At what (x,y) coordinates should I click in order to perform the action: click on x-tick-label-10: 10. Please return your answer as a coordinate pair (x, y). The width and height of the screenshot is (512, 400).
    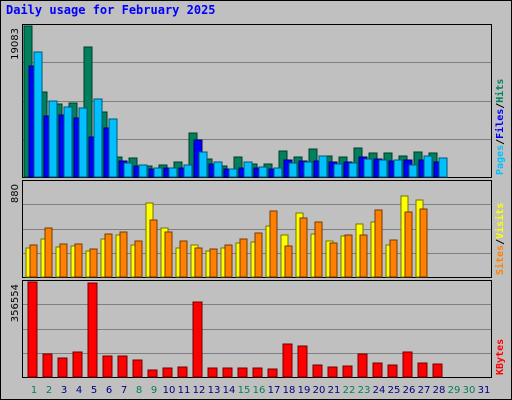
    Looking at the image, I should click on (169, 390).